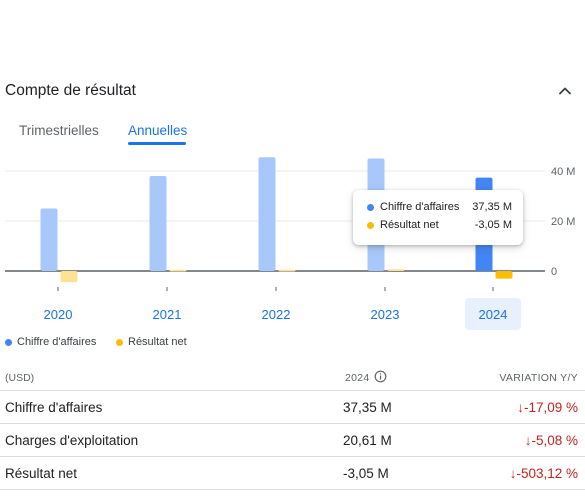 The height and width of the screenshot is (500, 585). What do you see at coordinates (158, 130) in the screenshot?
I see `tab-annual: Annuelles` at bounding box center [158, 130].